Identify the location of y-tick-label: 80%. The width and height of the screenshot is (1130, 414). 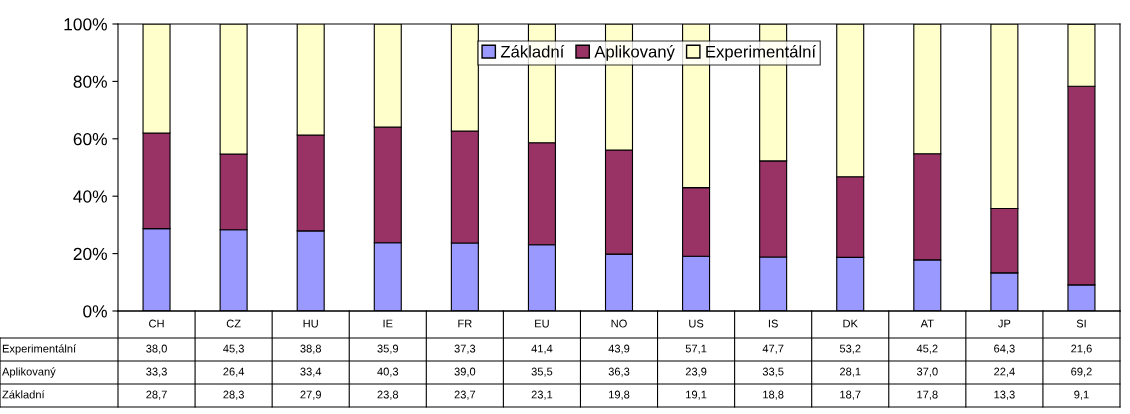
(90, 81).